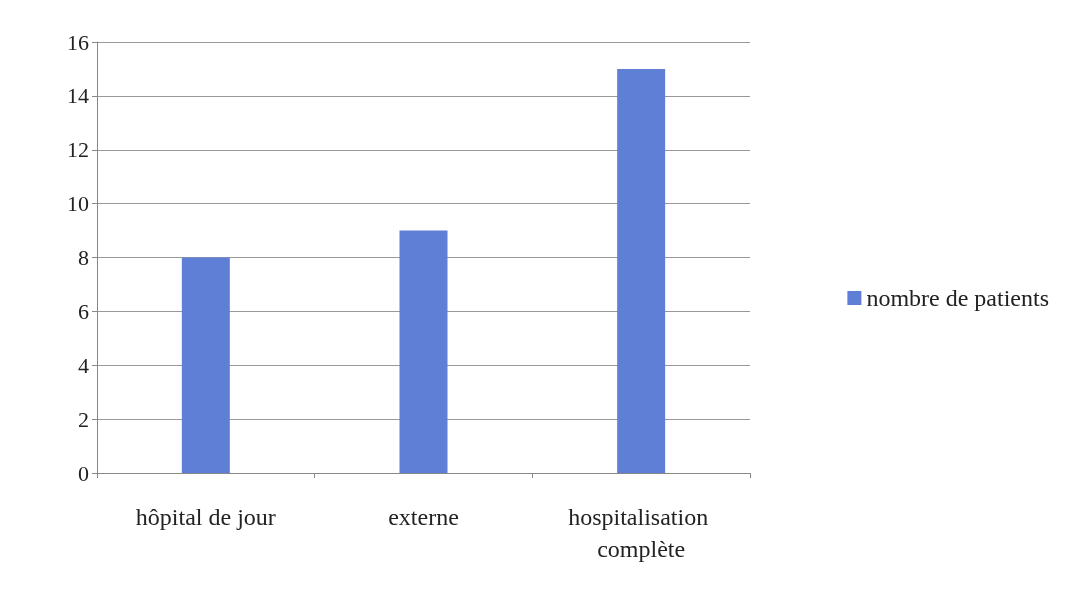 The width and height of the screenshot is (1066, 596). What do you see at coordinates (78, 204) in the screenshot?
I see `y-tick-label: 10` at bounding box center [78, 204].